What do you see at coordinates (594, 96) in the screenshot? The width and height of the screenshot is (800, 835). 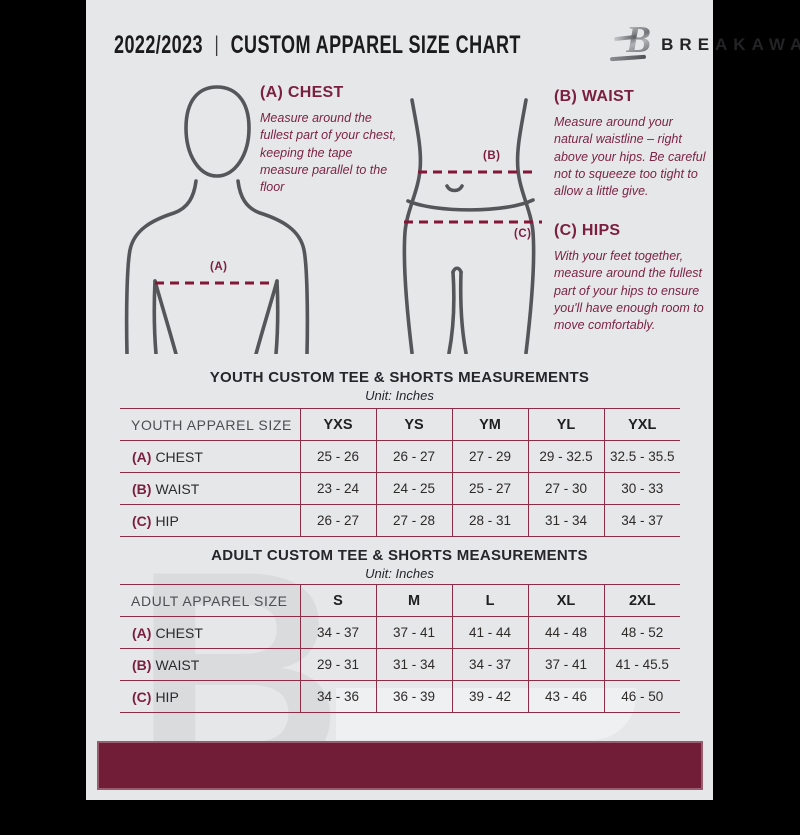 I see `waist-guide-heading: (B) WAIST` at bounding box center [594, 96].